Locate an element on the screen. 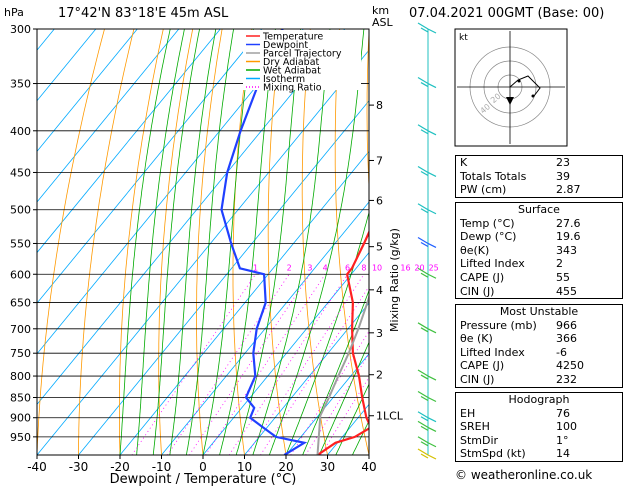  hodograph-label: EH is located at coordinates (468, 413).